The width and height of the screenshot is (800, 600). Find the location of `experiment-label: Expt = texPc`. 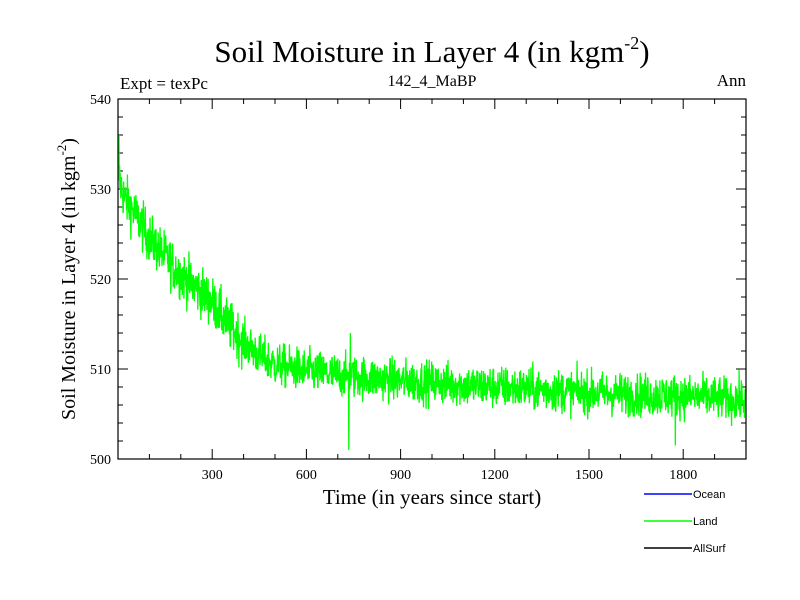

experiment-label: Expt = texPc is located at coordinates (164, 83).